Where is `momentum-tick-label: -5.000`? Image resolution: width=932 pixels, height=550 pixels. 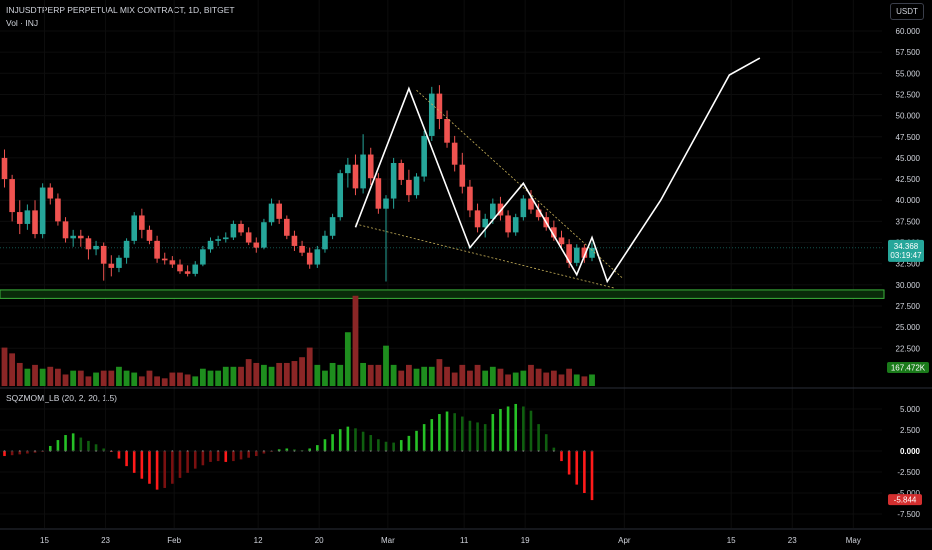
momentum-tick-label: -5.000 is located at coordinates (908, 493).